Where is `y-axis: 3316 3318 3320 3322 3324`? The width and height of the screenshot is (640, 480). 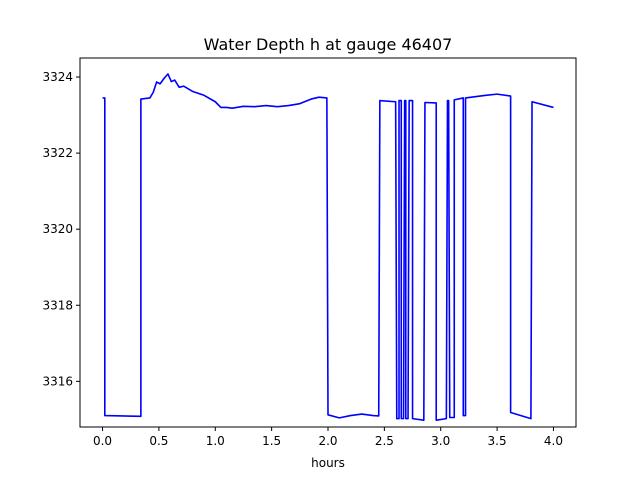 y-axis: 3316 3318 3320 3322 3324 is located at coordinates (61, 229).